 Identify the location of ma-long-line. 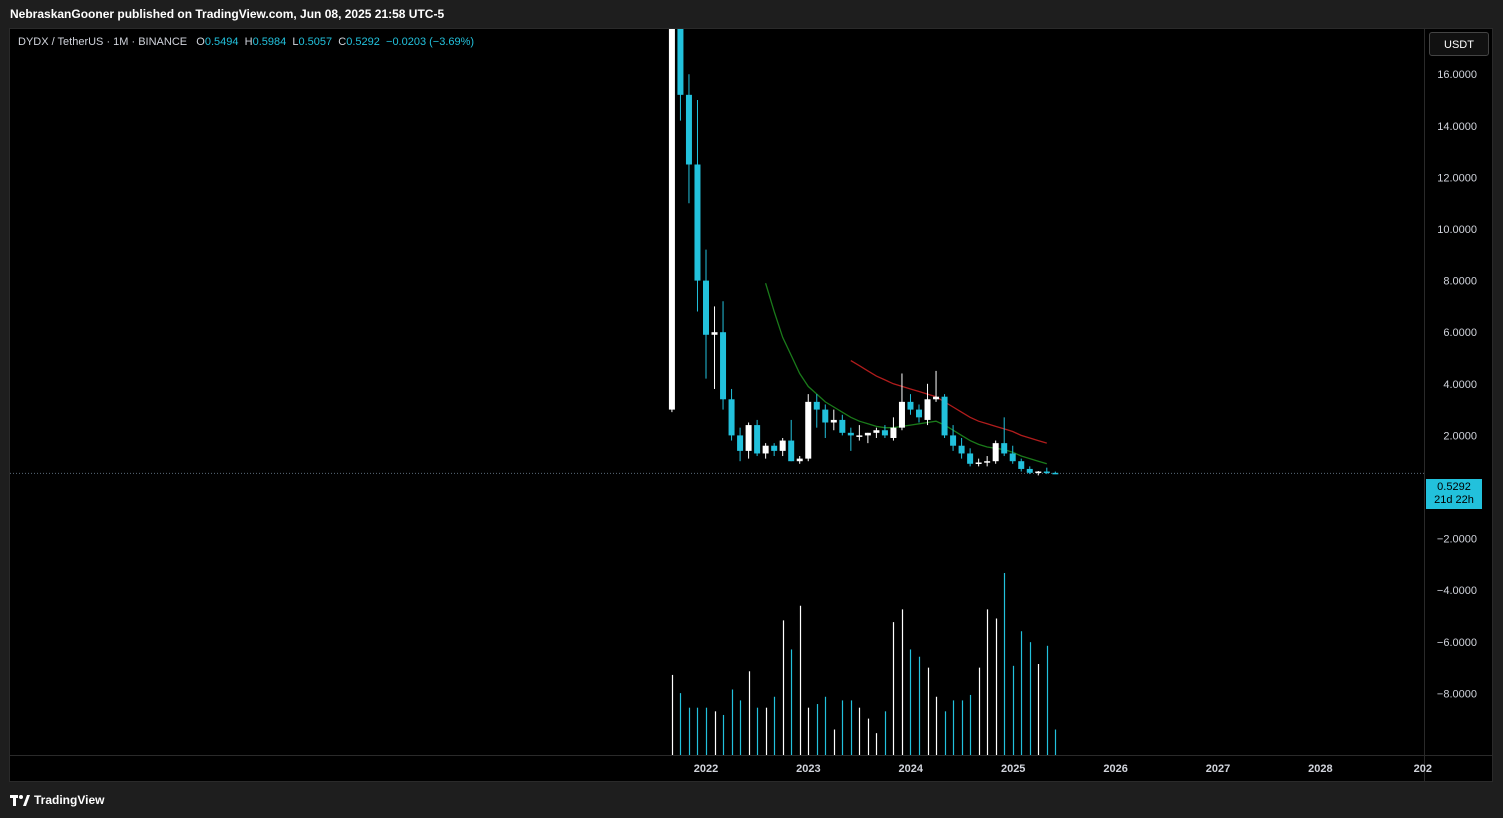
(948, 402).